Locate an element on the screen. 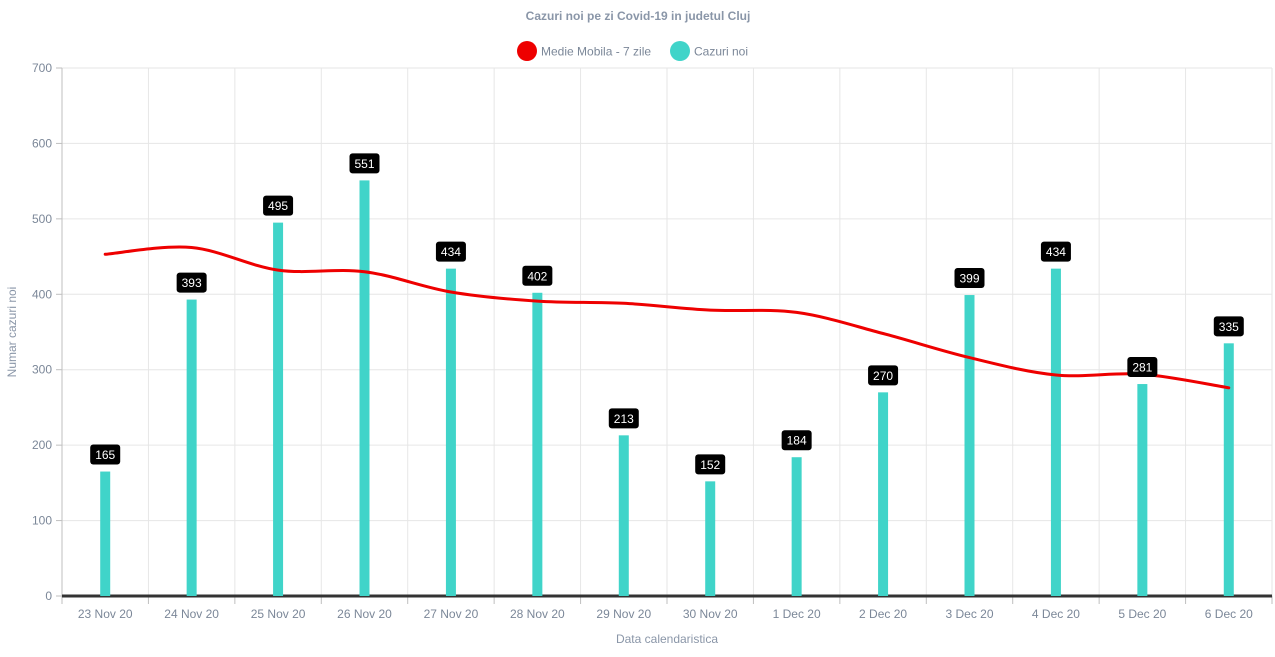 The image size is (1275, 657). legend-label-new-cases: Cazuri noi is located at coordinates (721, 52).